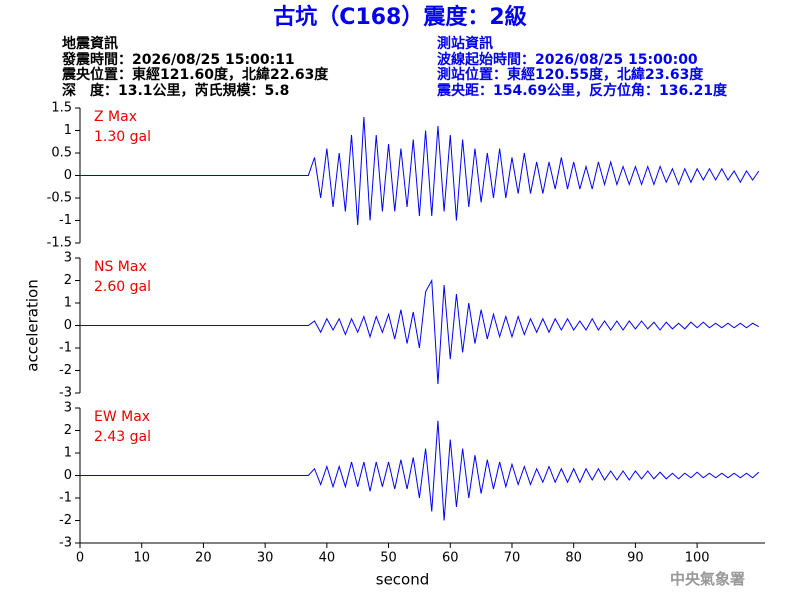 This screenshot has height=600, width=800. What do you see at coordinates (195, 74) in the screenshot?
I see `info-line: 震央位置：東經121.60度，北緯22.63度` at bounding box center [195, 74].